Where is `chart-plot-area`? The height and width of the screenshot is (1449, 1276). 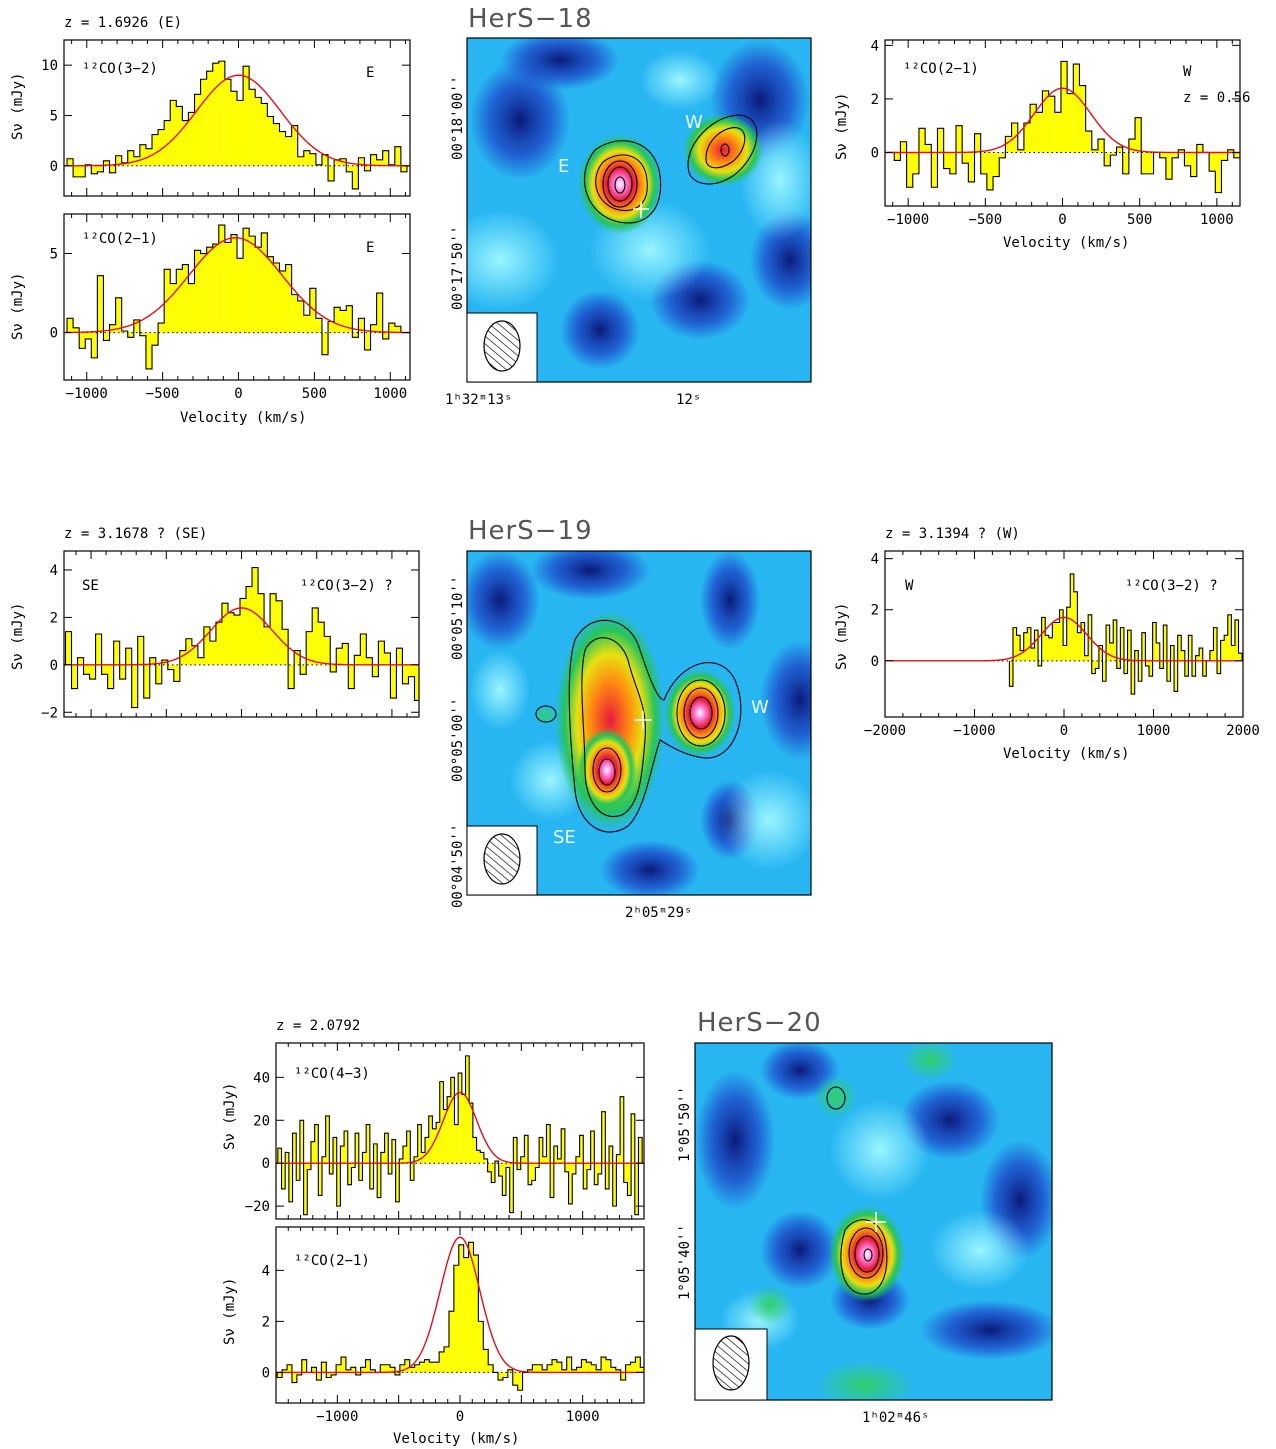
chart-plot-area is located at coordinates (237, 297).